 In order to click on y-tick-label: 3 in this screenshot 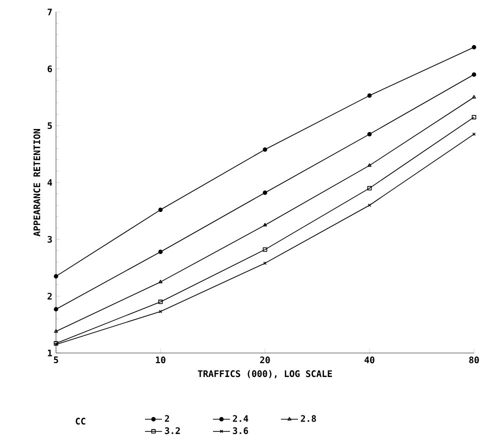, I will do `click(50, 239)`.